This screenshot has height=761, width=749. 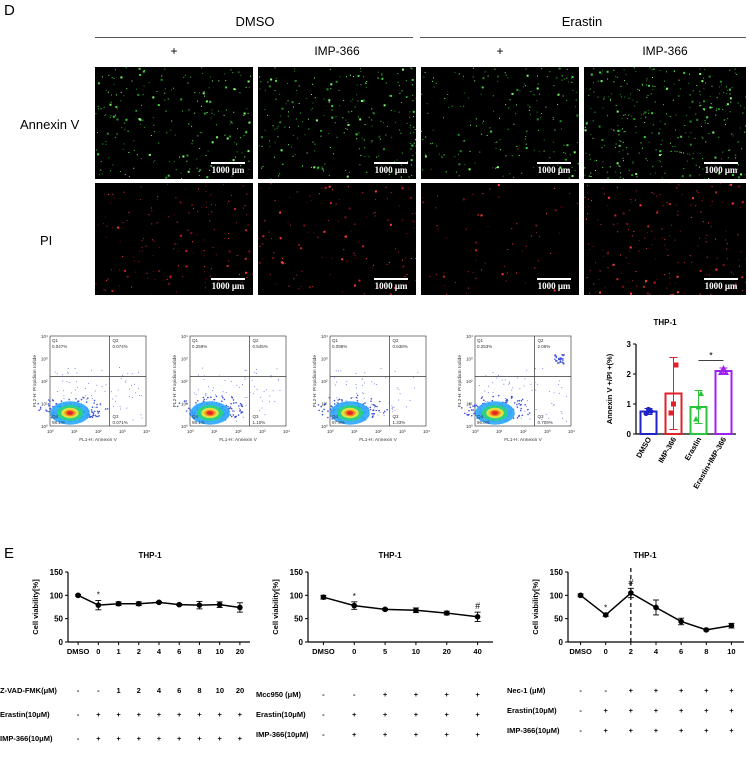 I want to click on flow-x-axis-label: FL1-H: Annexin V, so click(x=523, y=440).